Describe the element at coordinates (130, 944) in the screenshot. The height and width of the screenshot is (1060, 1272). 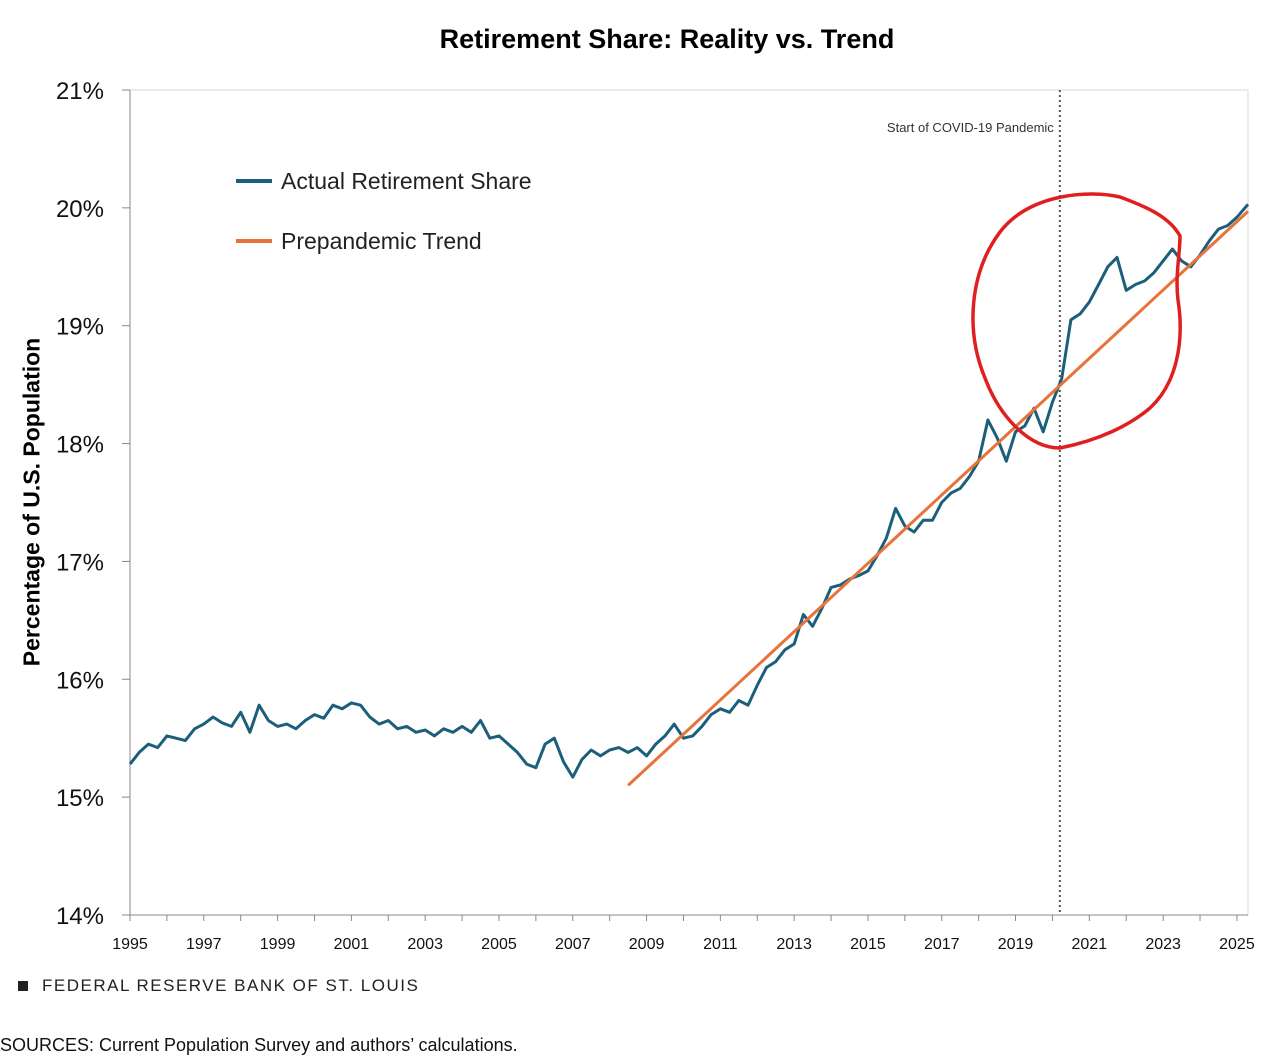
I see `x-tick-label: 1995` at that location.